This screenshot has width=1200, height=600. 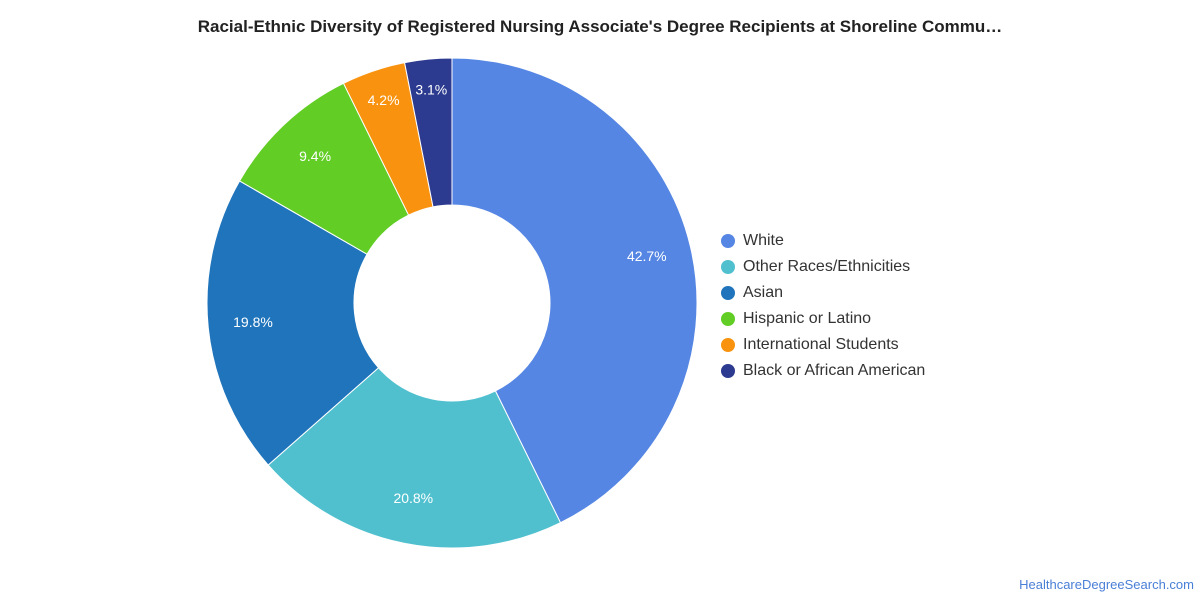 I want to click on legend-label: Asian, so click(x=763, y=292).